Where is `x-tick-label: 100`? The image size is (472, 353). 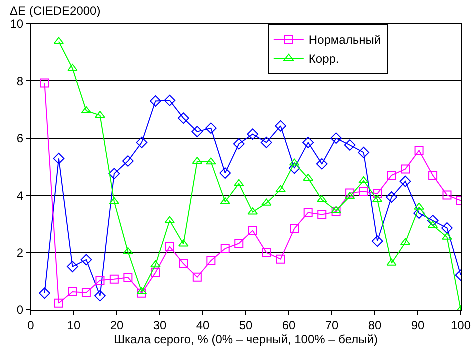 x-tick-label: 100 is located at coordinates (461, 325).